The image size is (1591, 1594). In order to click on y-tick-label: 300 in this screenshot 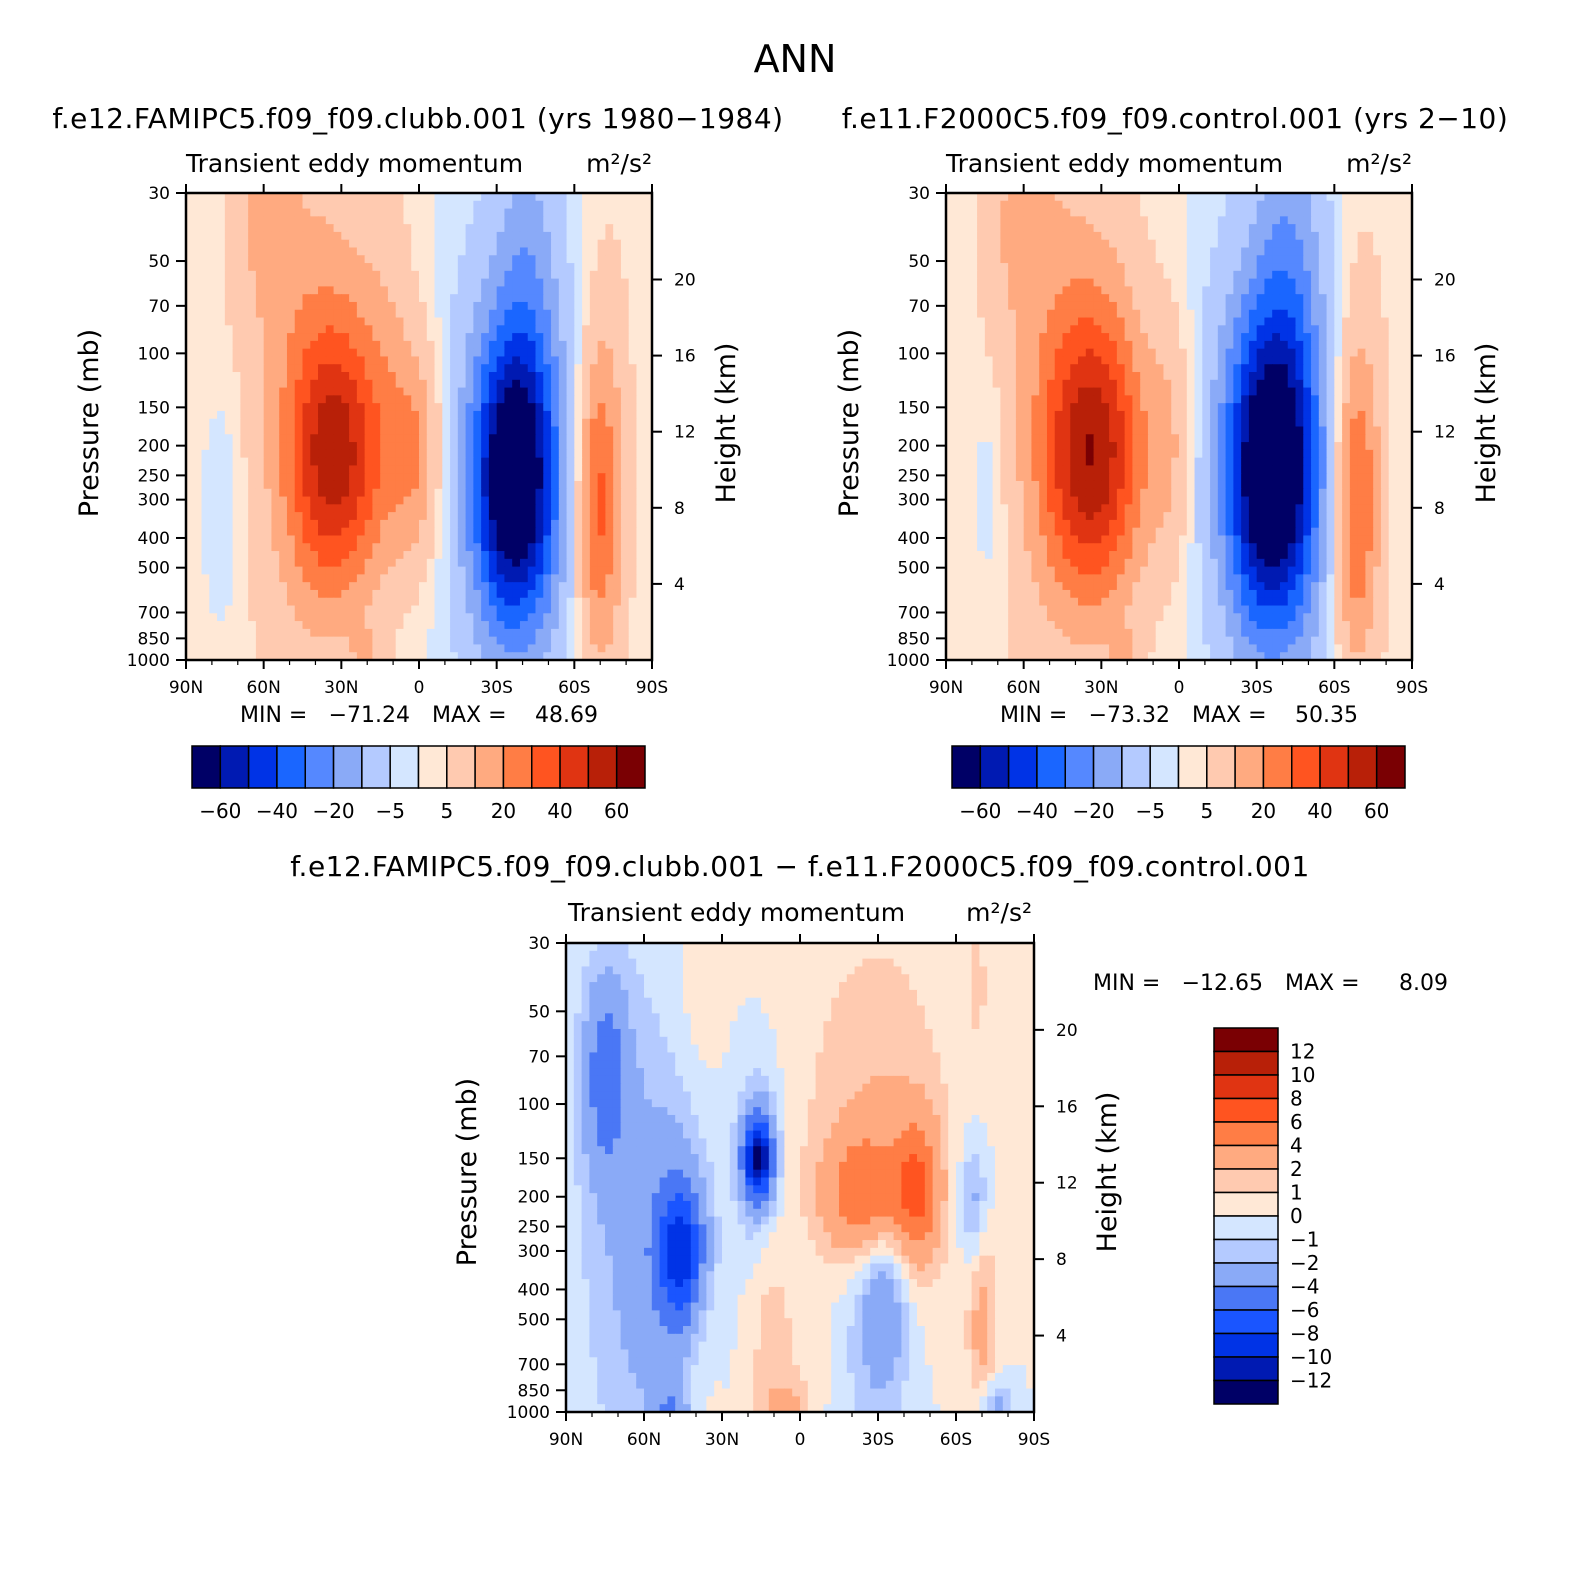, I will do `click(154, 501)`.